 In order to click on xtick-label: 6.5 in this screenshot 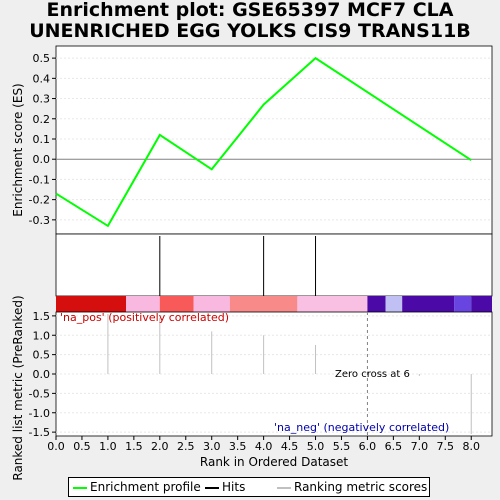, I will do `click(394, 446)`.